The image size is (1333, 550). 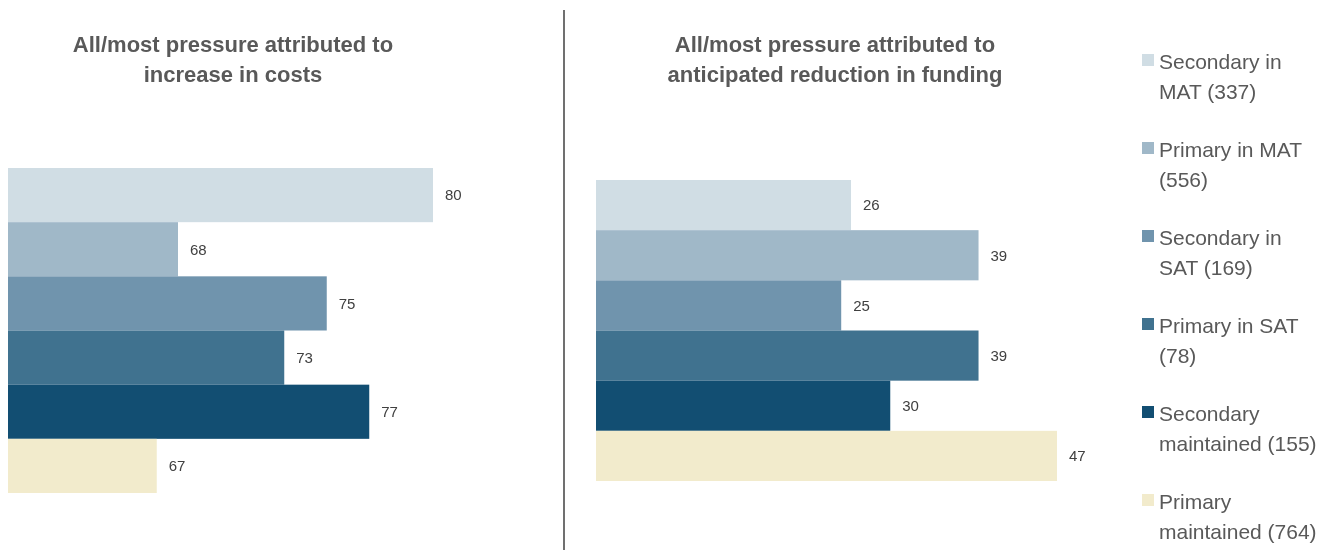 I want to click on data-label: 25, so click(x=861, y=305).